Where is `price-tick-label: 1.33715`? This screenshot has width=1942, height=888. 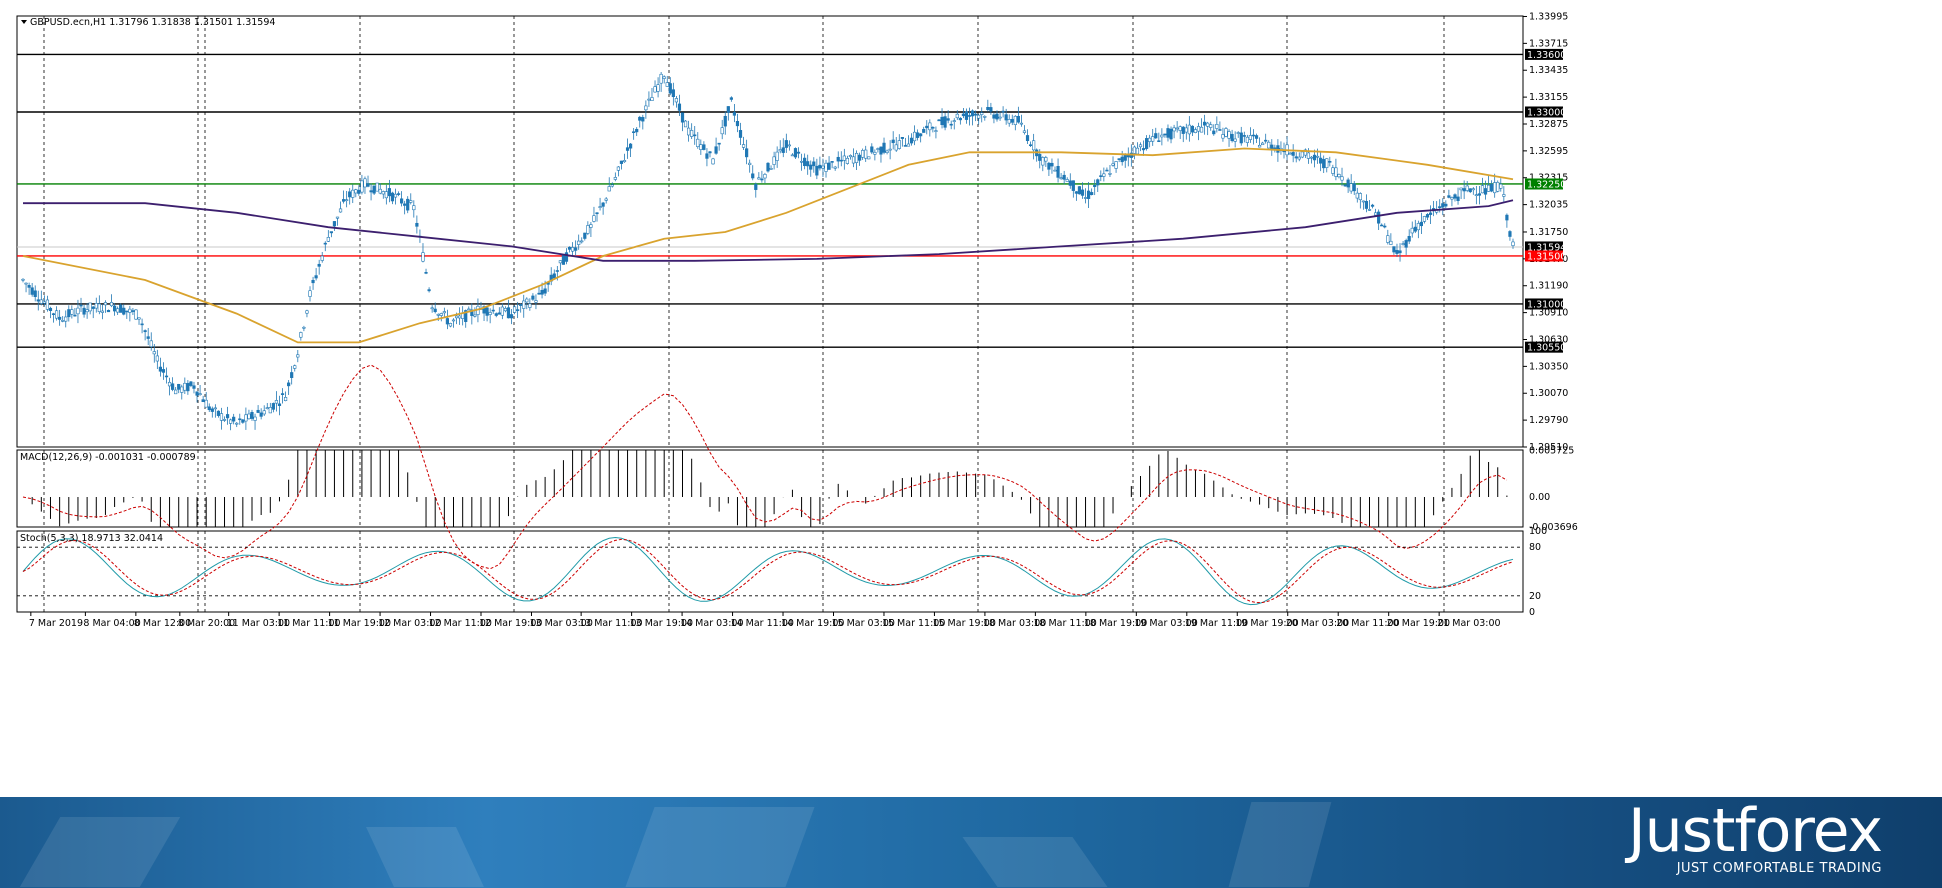
price-tick-label: 1.33715 is located at coordinates (1548, 43).